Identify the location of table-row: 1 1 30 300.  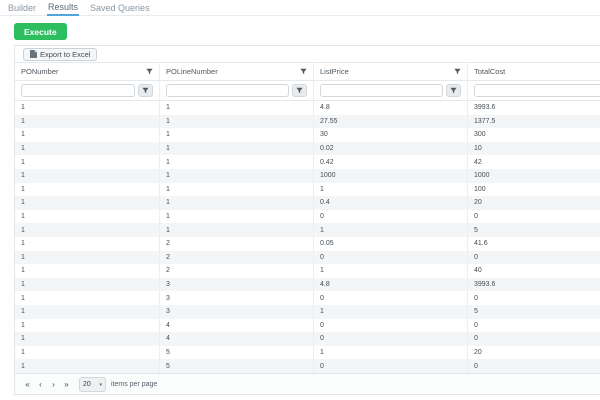
(307, 135).